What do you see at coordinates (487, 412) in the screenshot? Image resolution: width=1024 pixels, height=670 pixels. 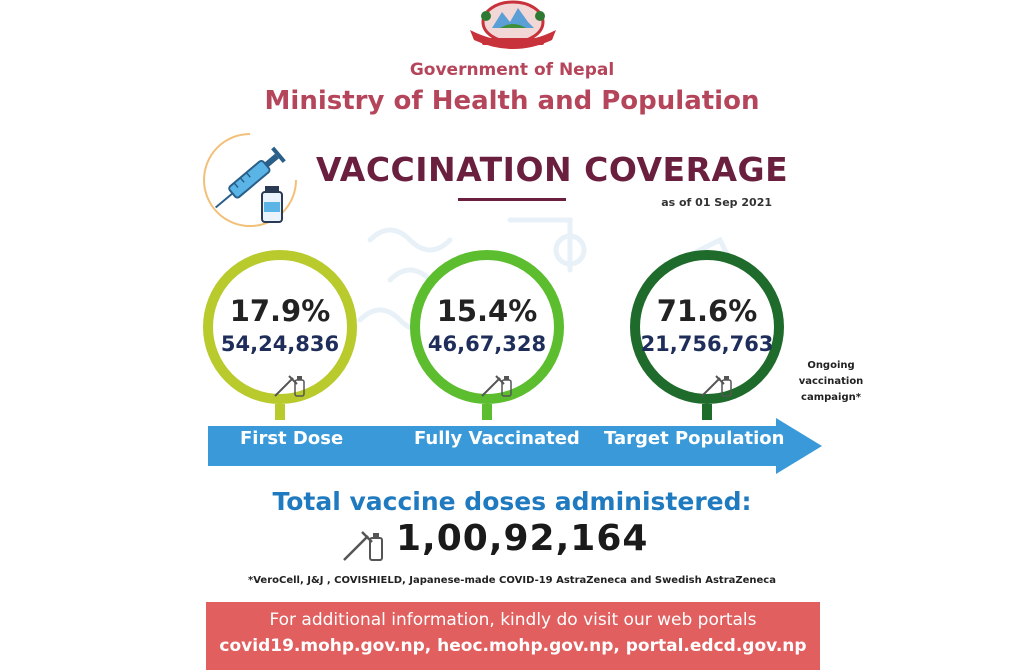 I see `fully-vaccinated-stem` at bounding box center [487, 412].